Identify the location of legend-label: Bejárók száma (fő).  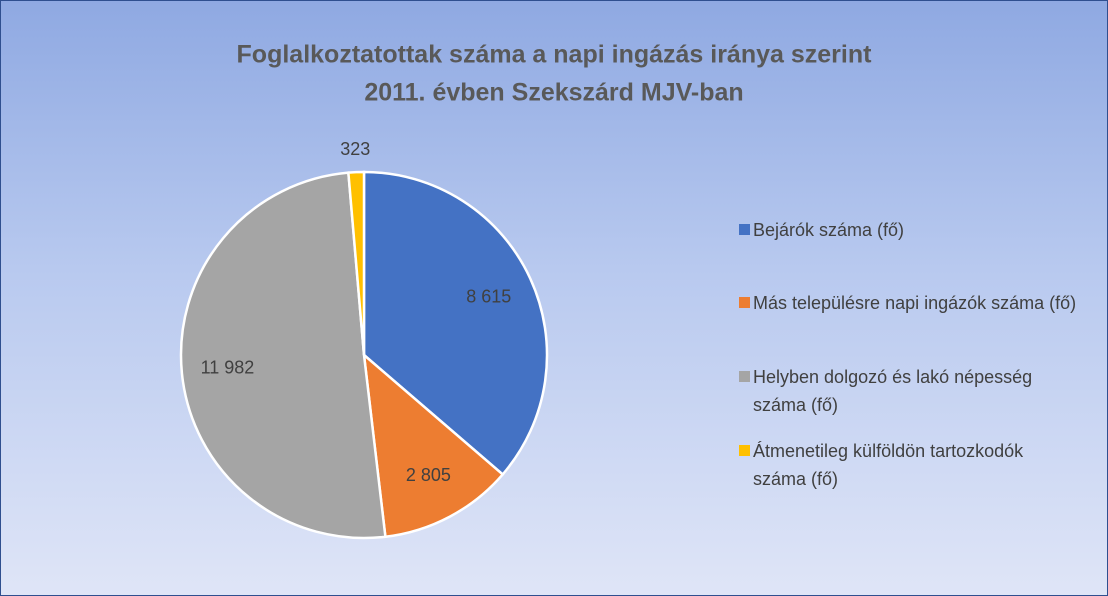
(829, 230).